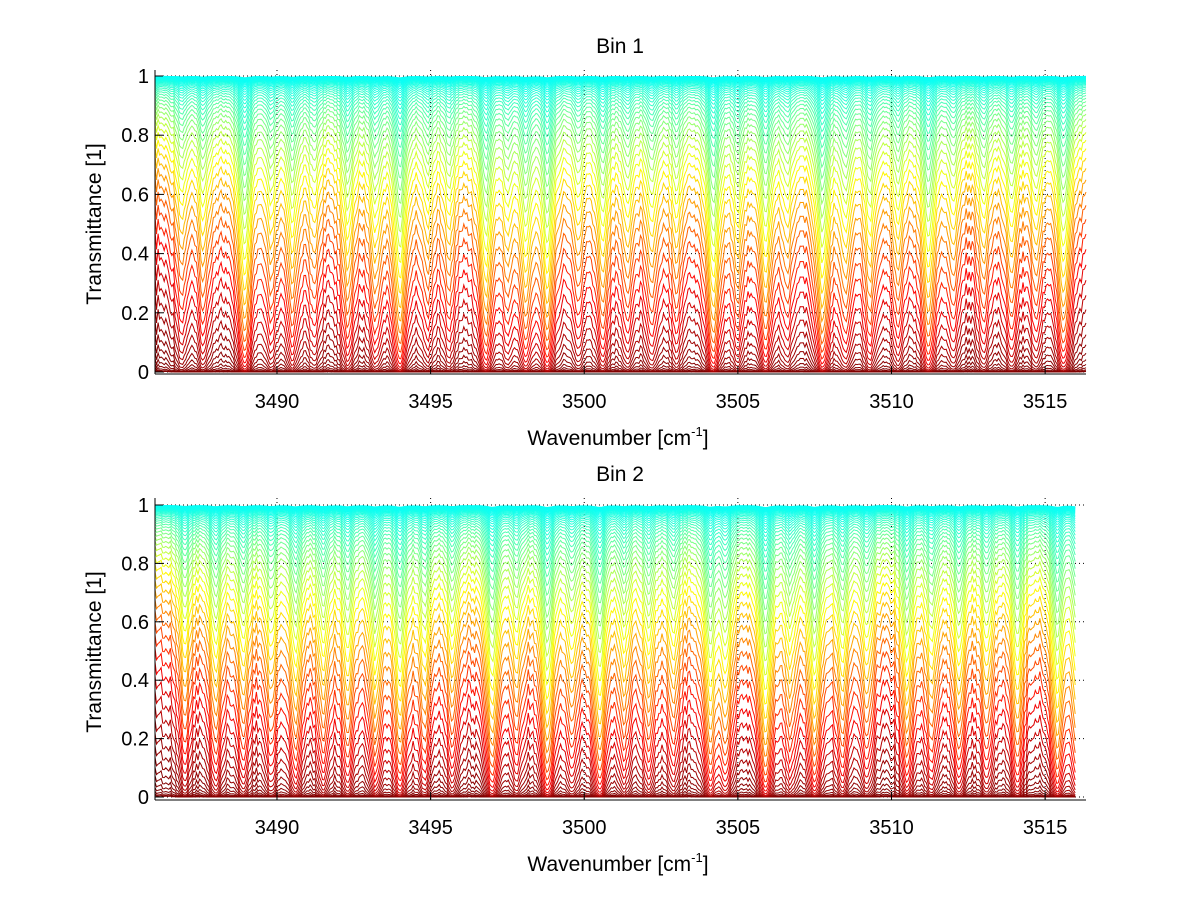  What do you see at coordinates (697, 431) in the screenshot?
I see `x-axis-label-superscript: -1` at bounding box center [697, 431].